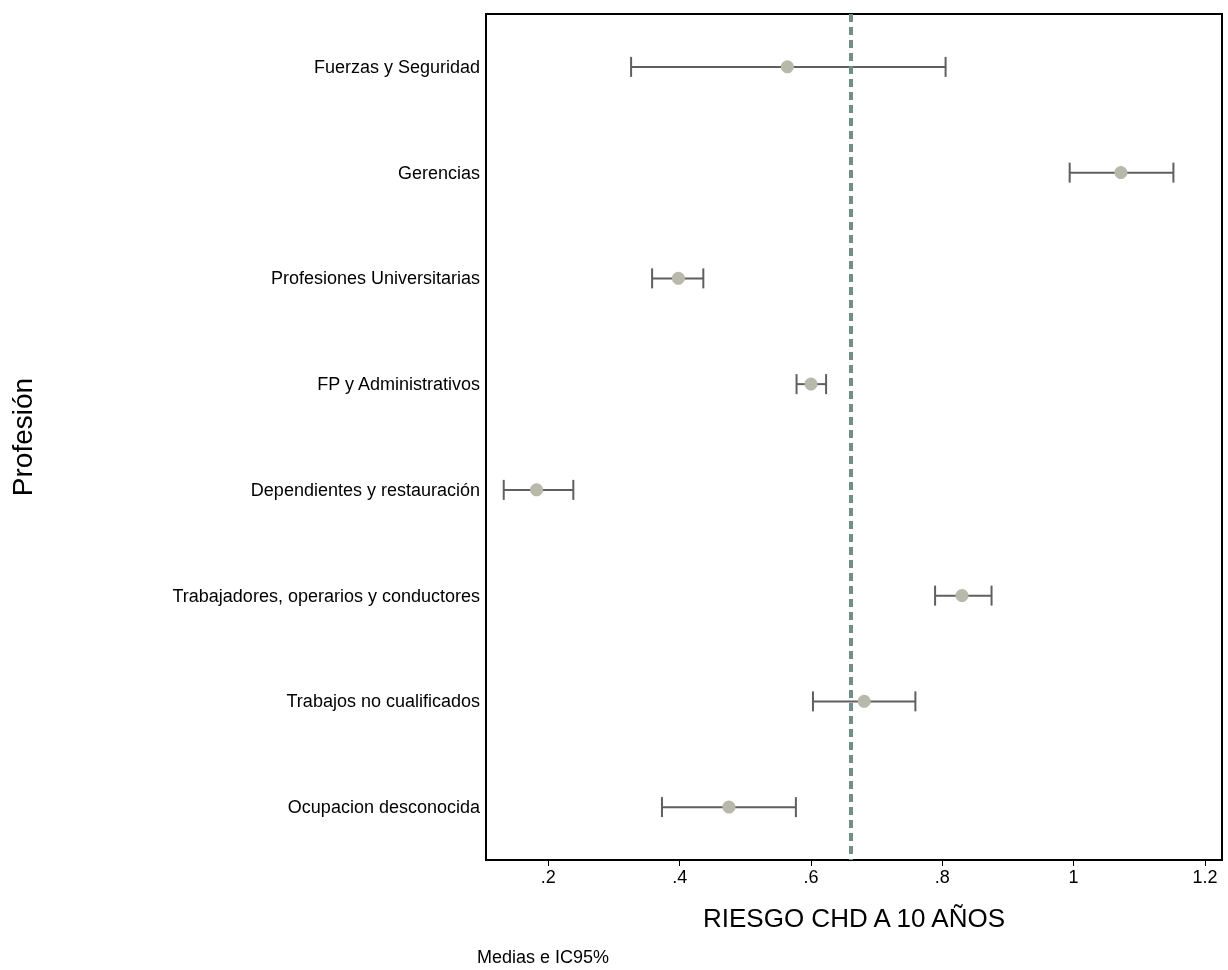 This screenshot has height=970, width=1228. What do you see at coordinates (384, 807) in the screenshot?
I see `y-tick-label: Ocupacion desconocida` at bounding box center [384, 807].